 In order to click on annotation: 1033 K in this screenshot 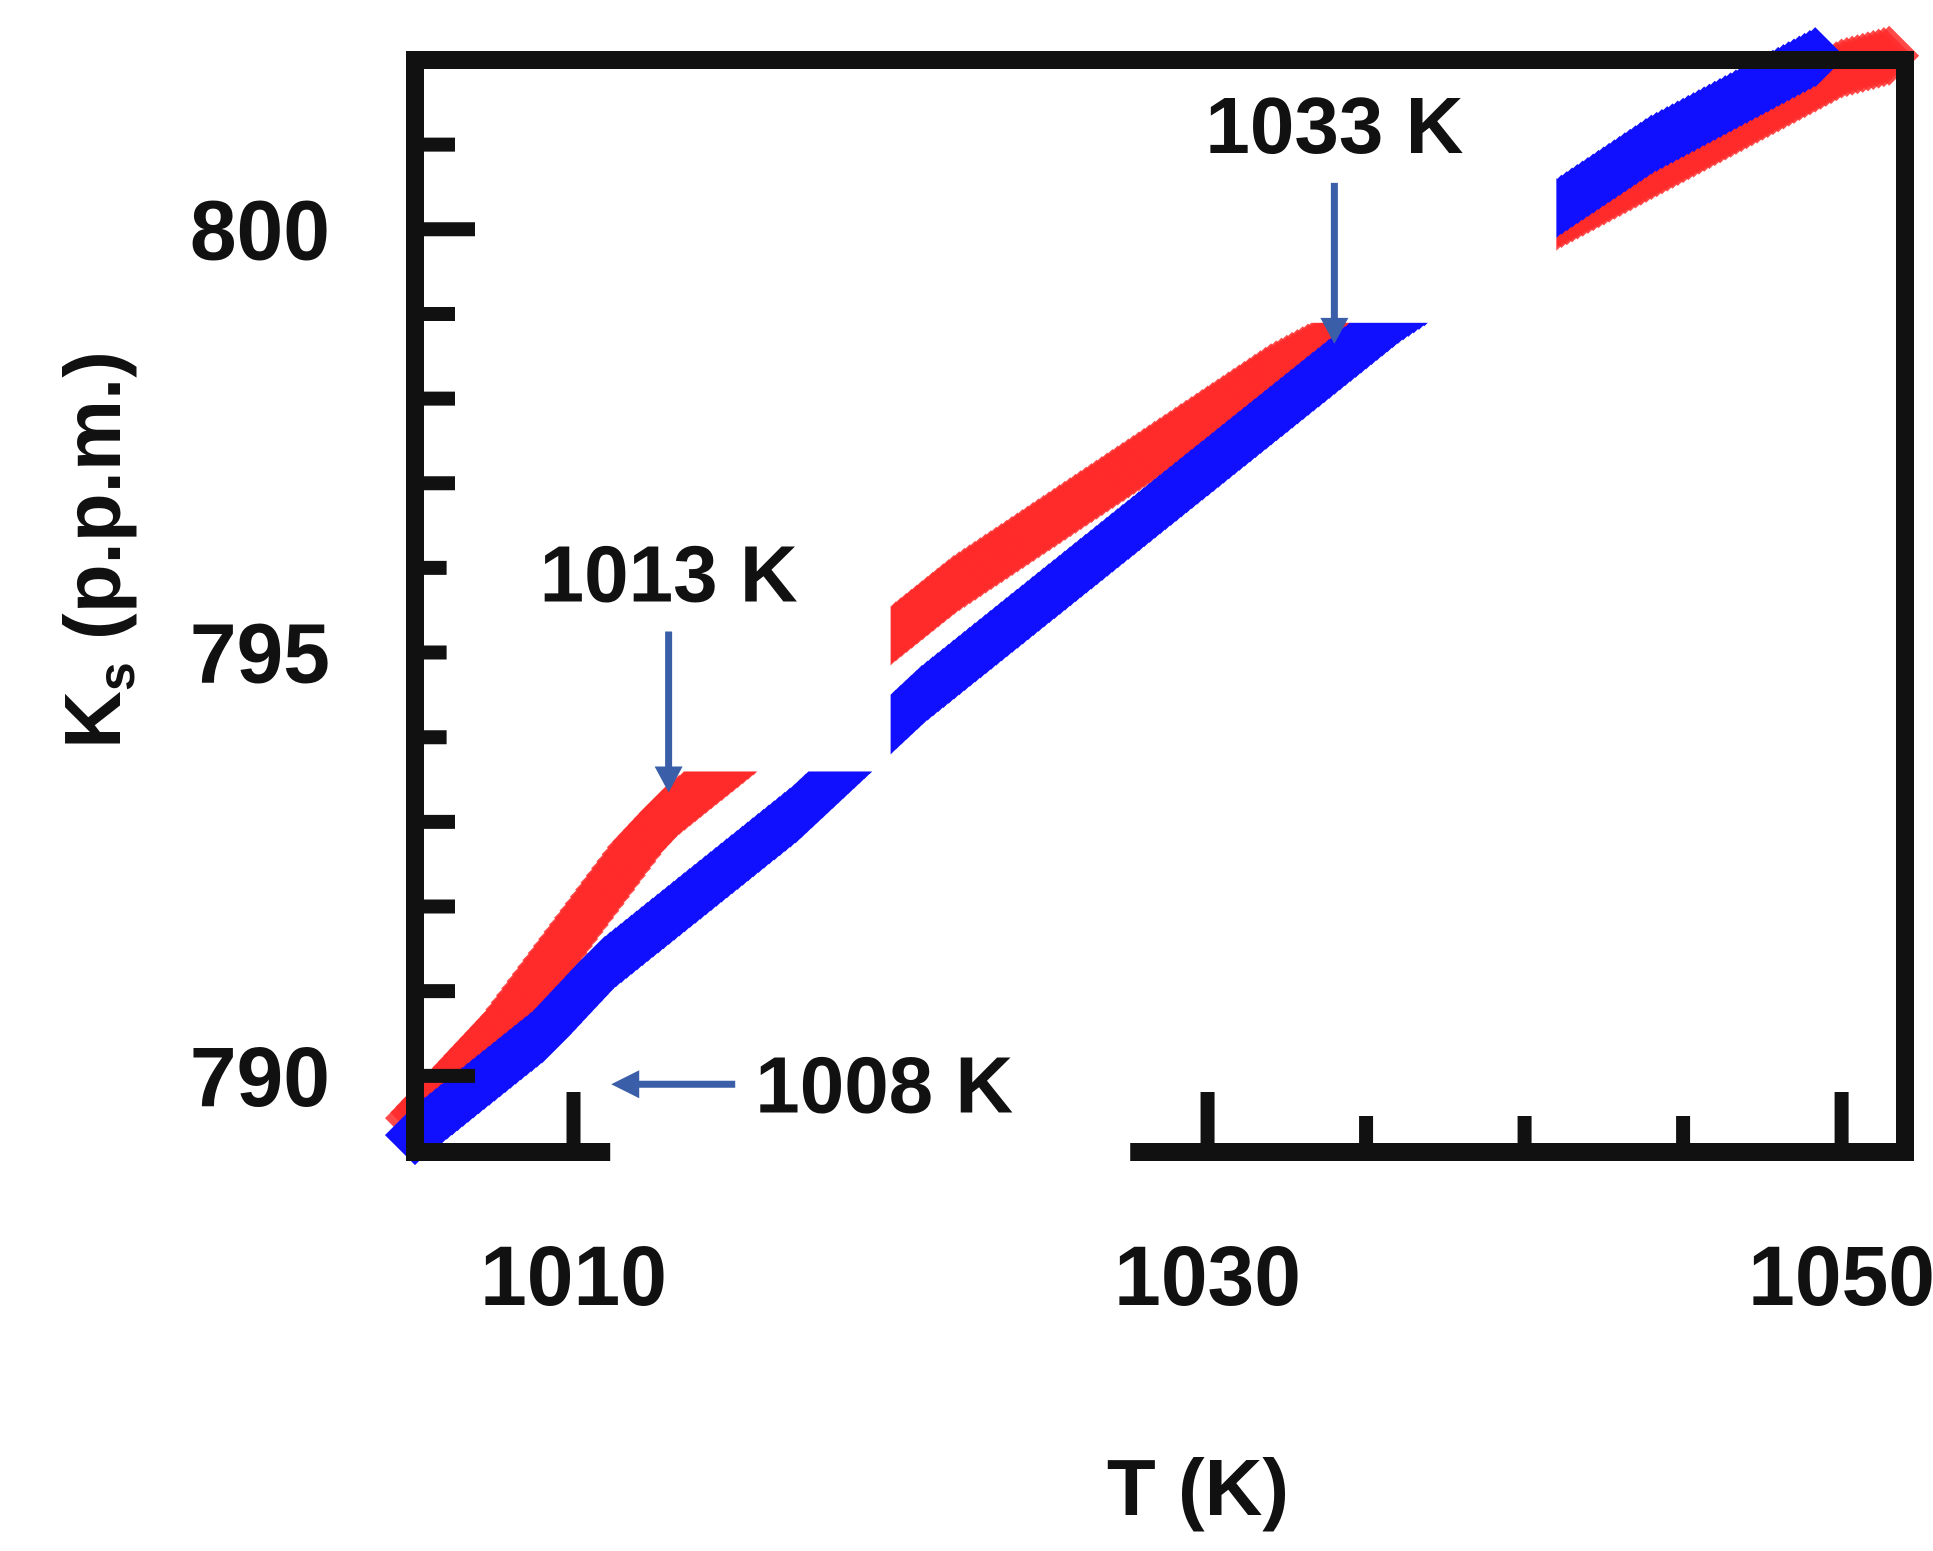, I will do `click(1334, 208)`.